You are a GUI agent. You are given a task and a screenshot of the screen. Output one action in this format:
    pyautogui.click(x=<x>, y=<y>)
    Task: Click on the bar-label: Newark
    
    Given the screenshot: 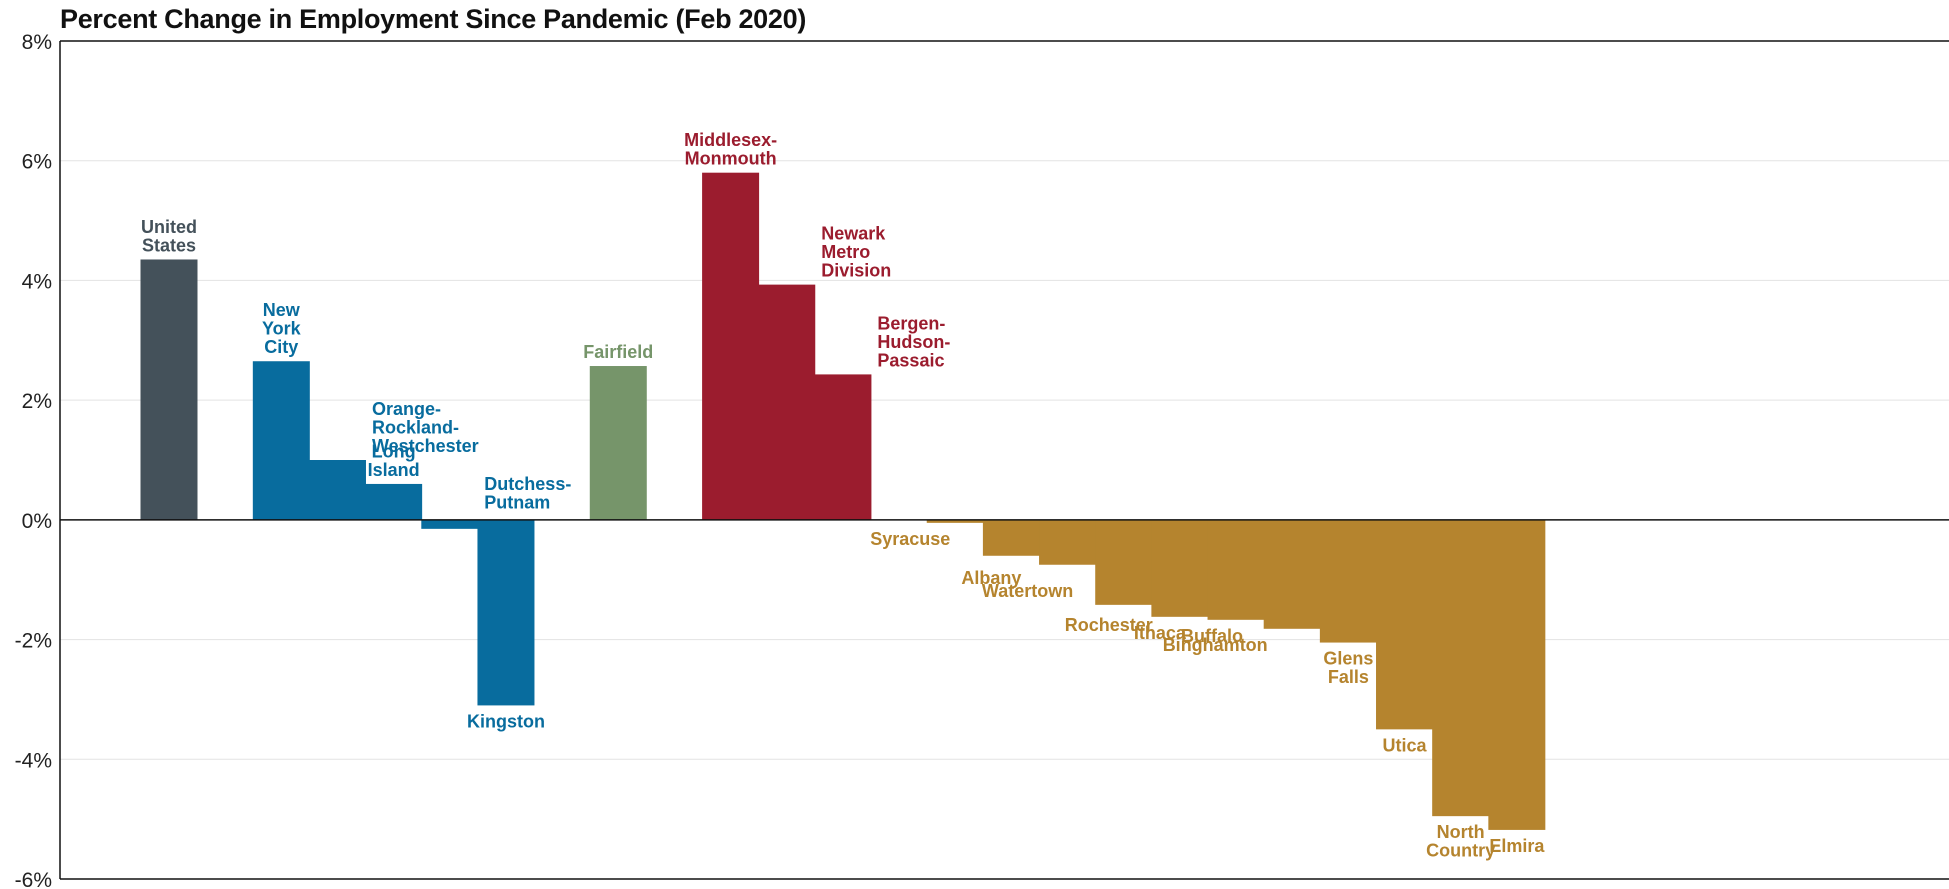 What is the action you would take?
    pyautogui.click(x=853, y=234)
    